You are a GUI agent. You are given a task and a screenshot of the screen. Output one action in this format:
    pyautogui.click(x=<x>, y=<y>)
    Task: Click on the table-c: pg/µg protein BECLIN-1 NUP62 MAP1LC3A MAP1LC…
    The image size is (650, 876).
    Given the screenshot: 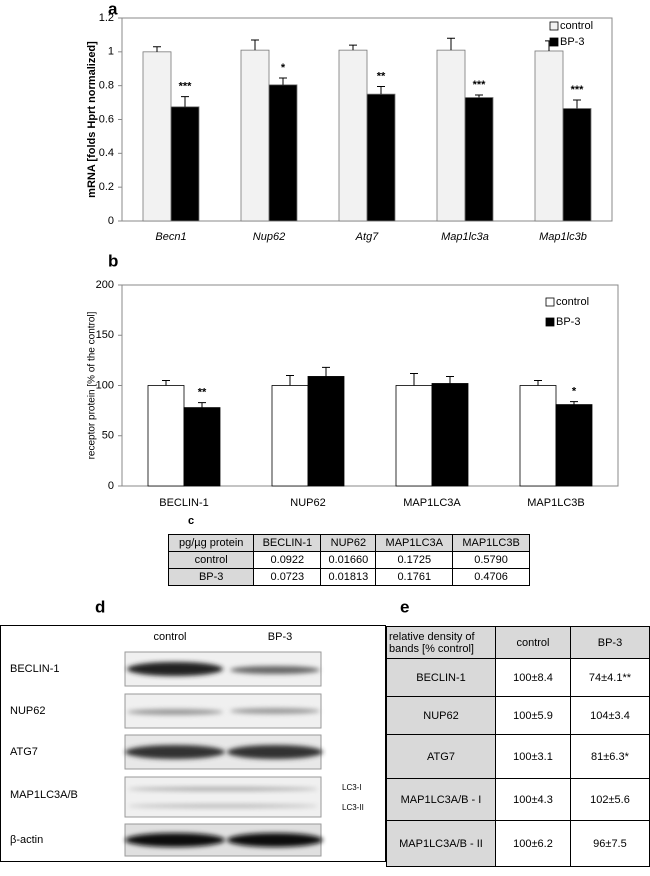 What is the action you would take?
    pyautogui.click(x=348, y=560)
    